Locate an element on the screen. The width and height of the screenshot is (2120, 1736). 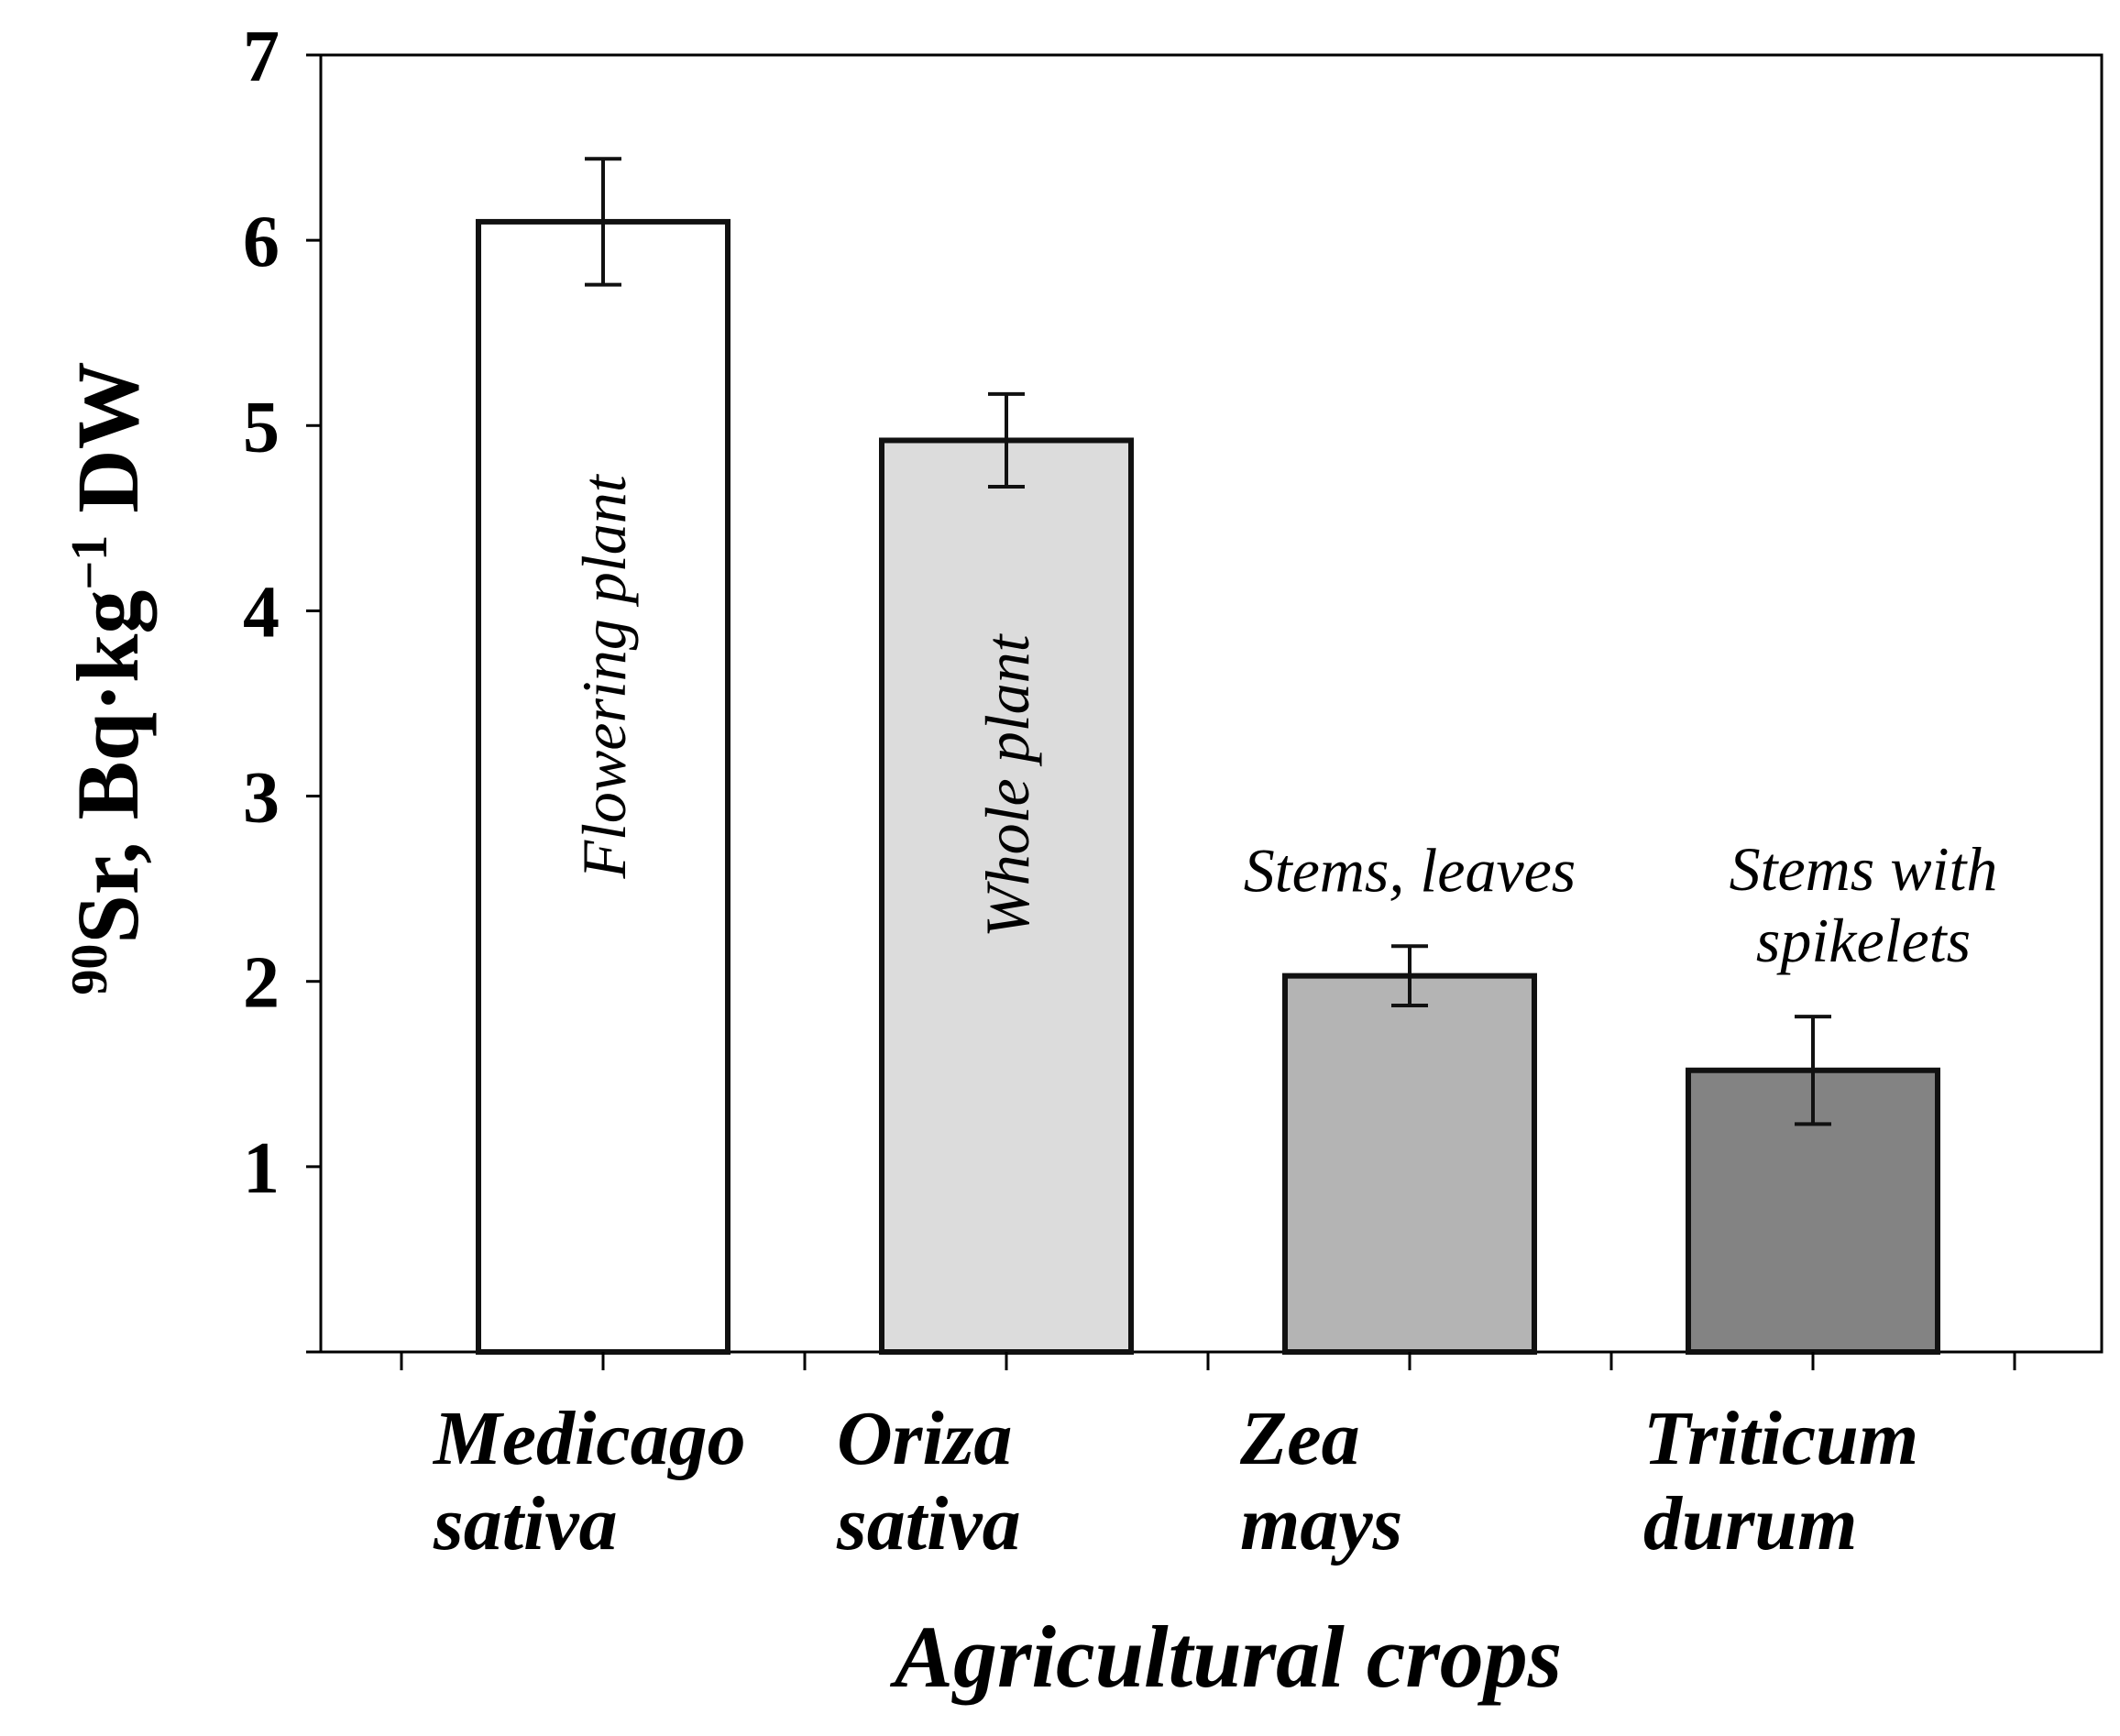
category-label-line: durum is located at coordinates (1750, 1524).